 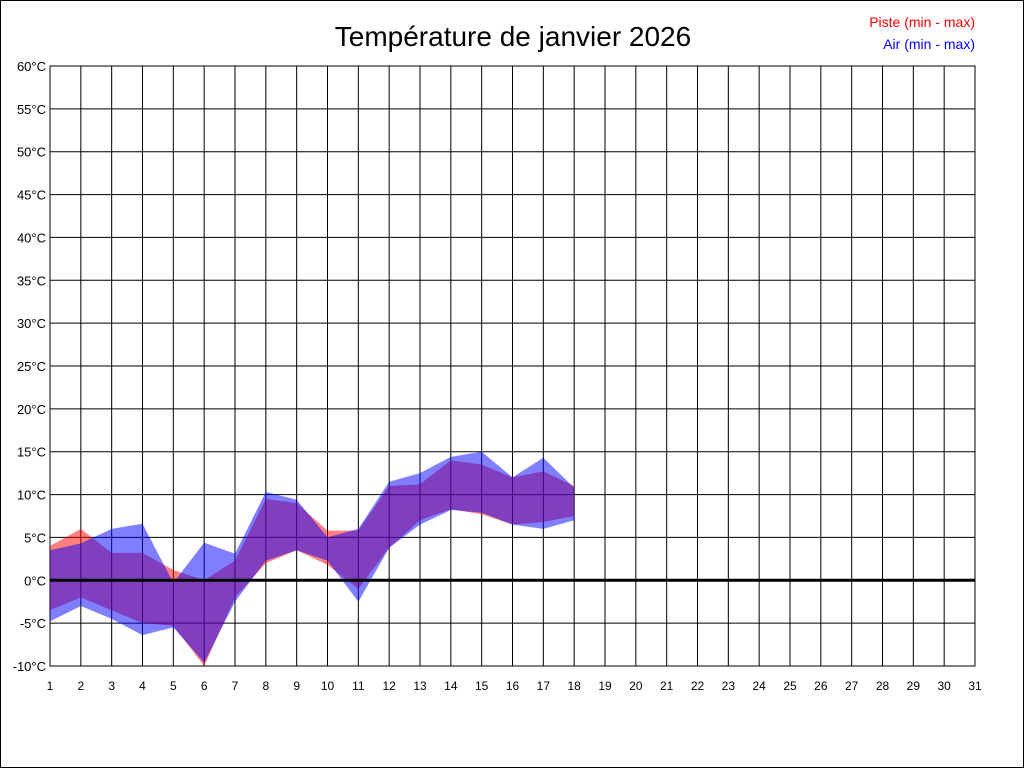 I want to click on x-tick-label: 25, so click(x=790, y=686).